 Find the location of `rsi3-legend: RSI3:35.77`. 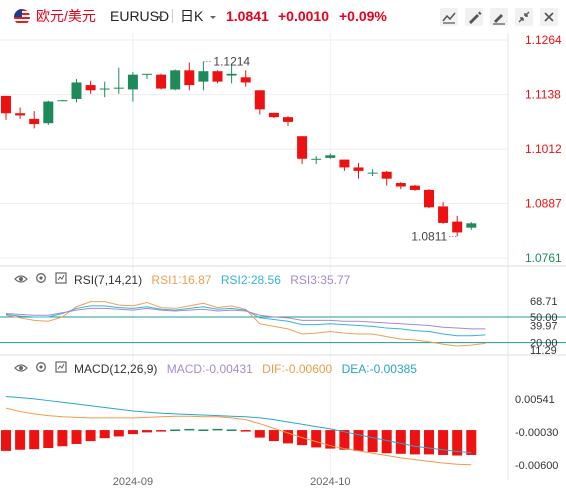

rsi3-legend: RSI3:35.77 is located at coordinates (320, 280).